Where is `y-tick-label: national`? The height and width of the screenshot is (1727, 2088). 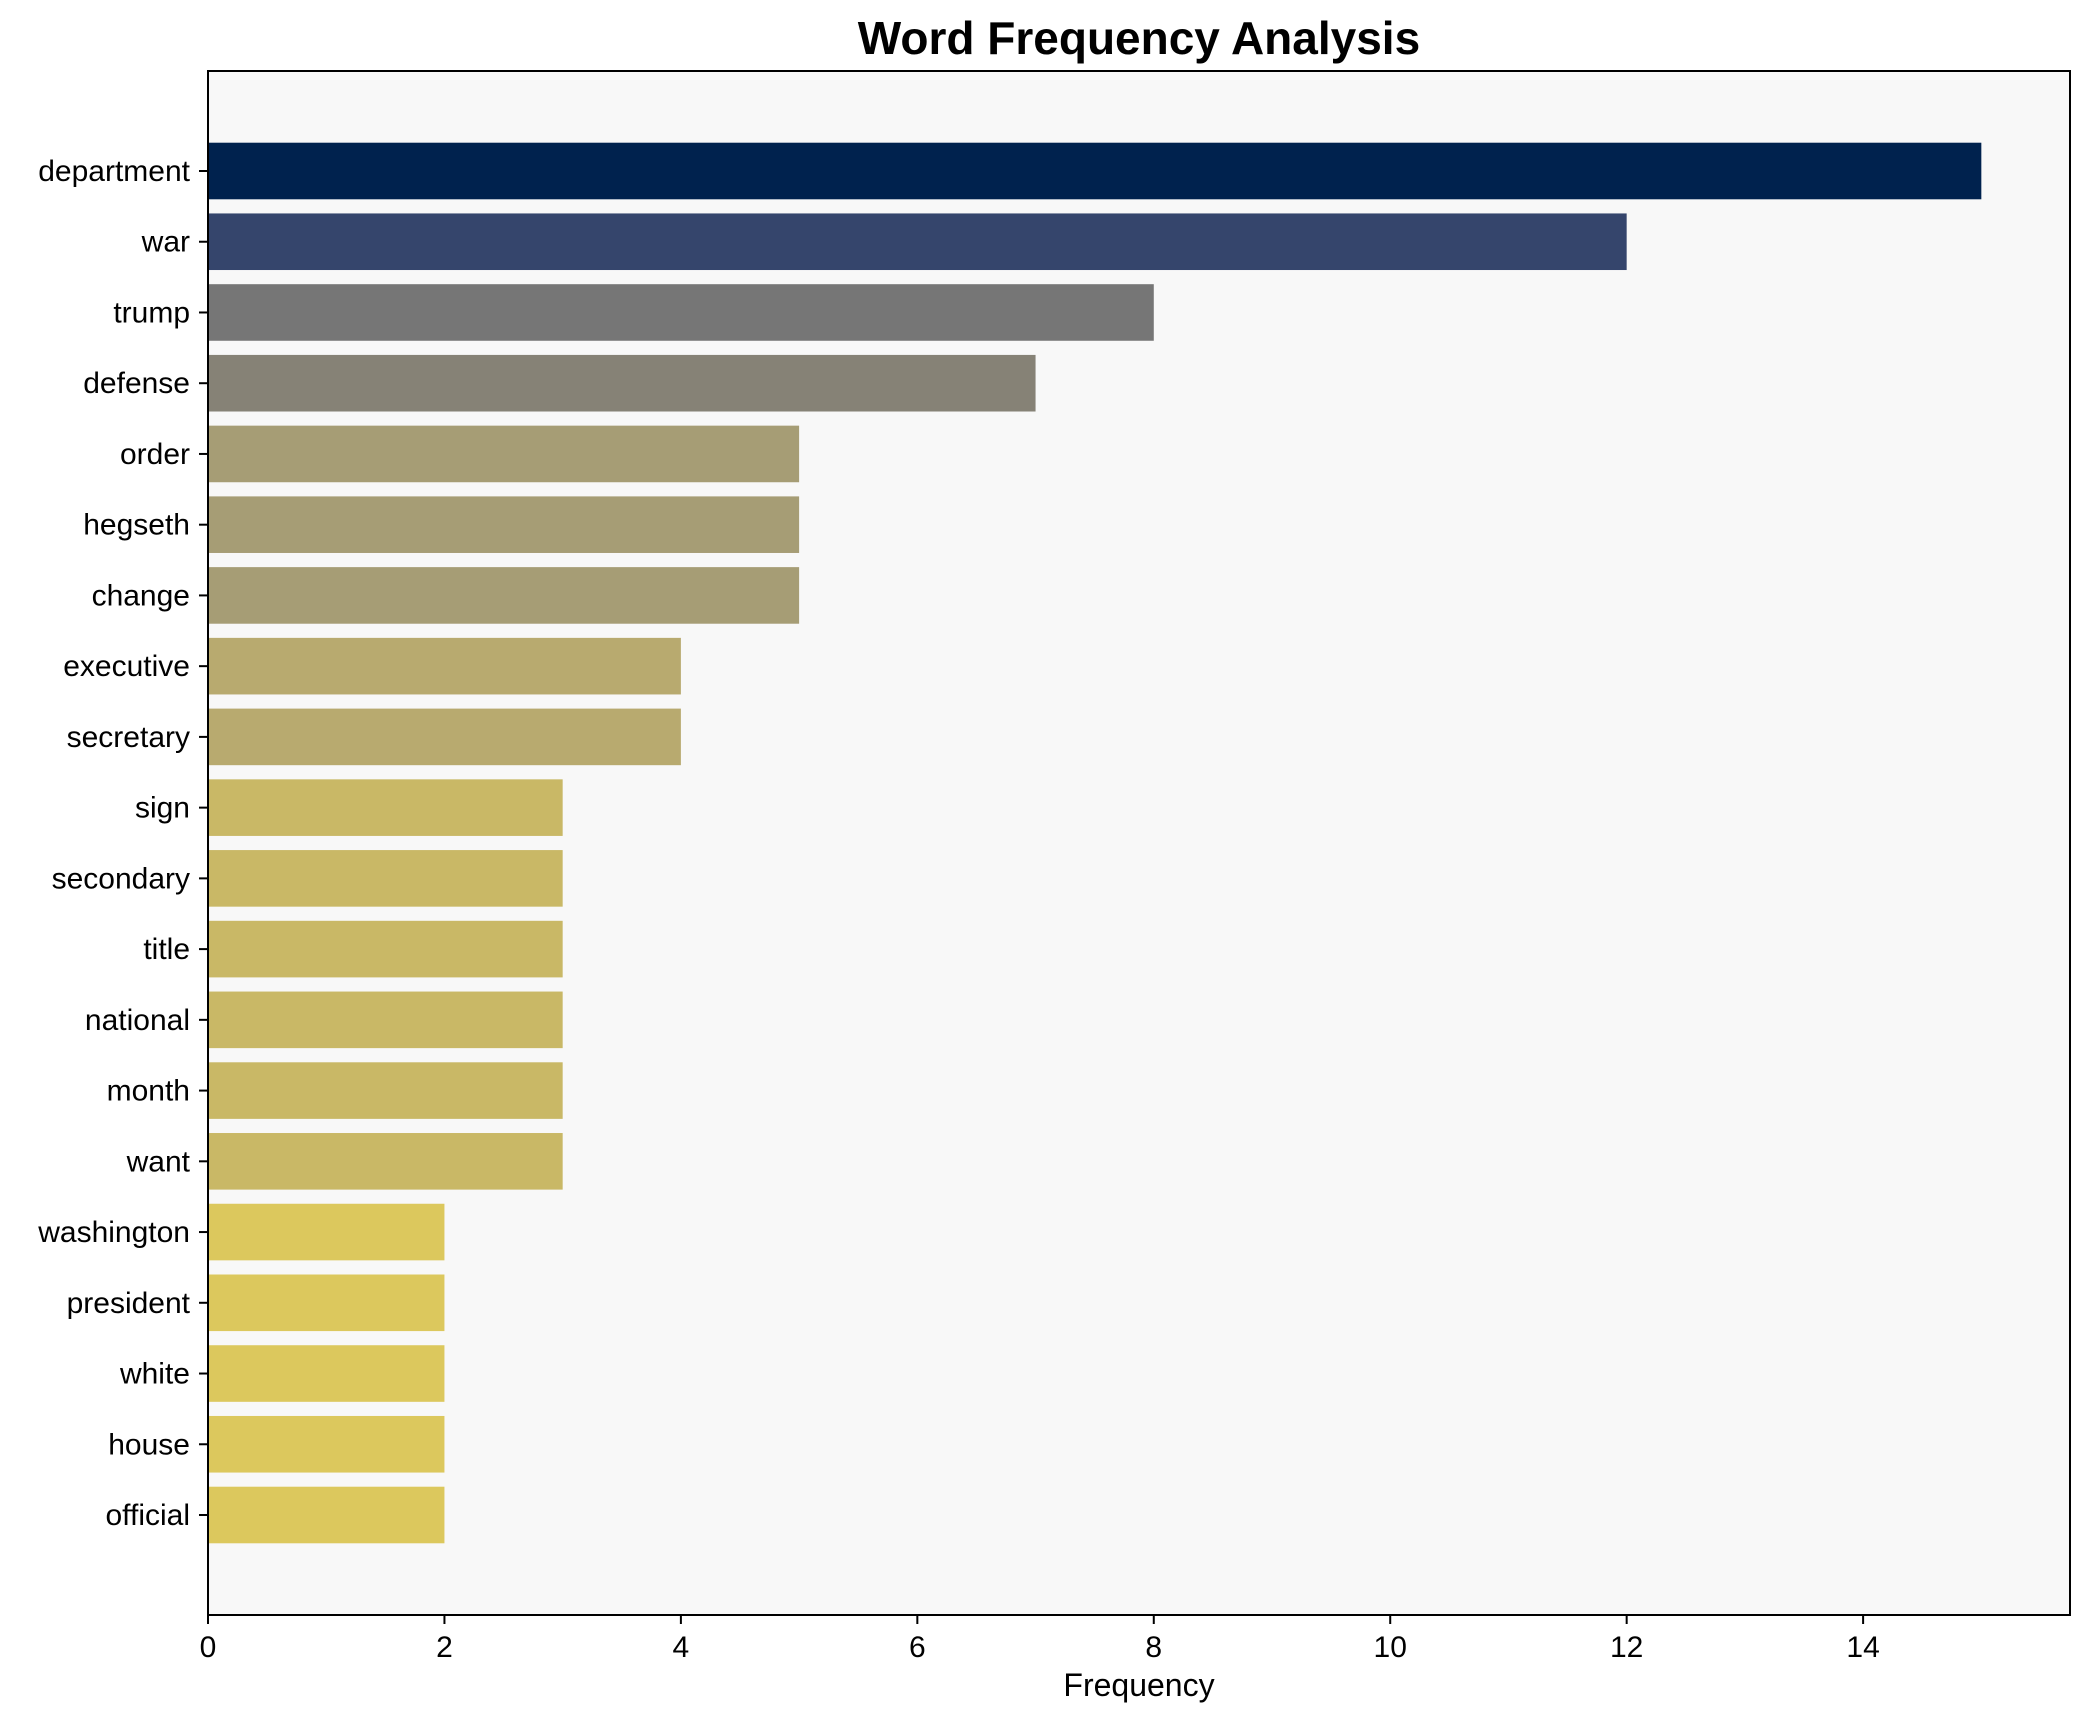 y-tick-label: national is located at coordinates (137, 1020).